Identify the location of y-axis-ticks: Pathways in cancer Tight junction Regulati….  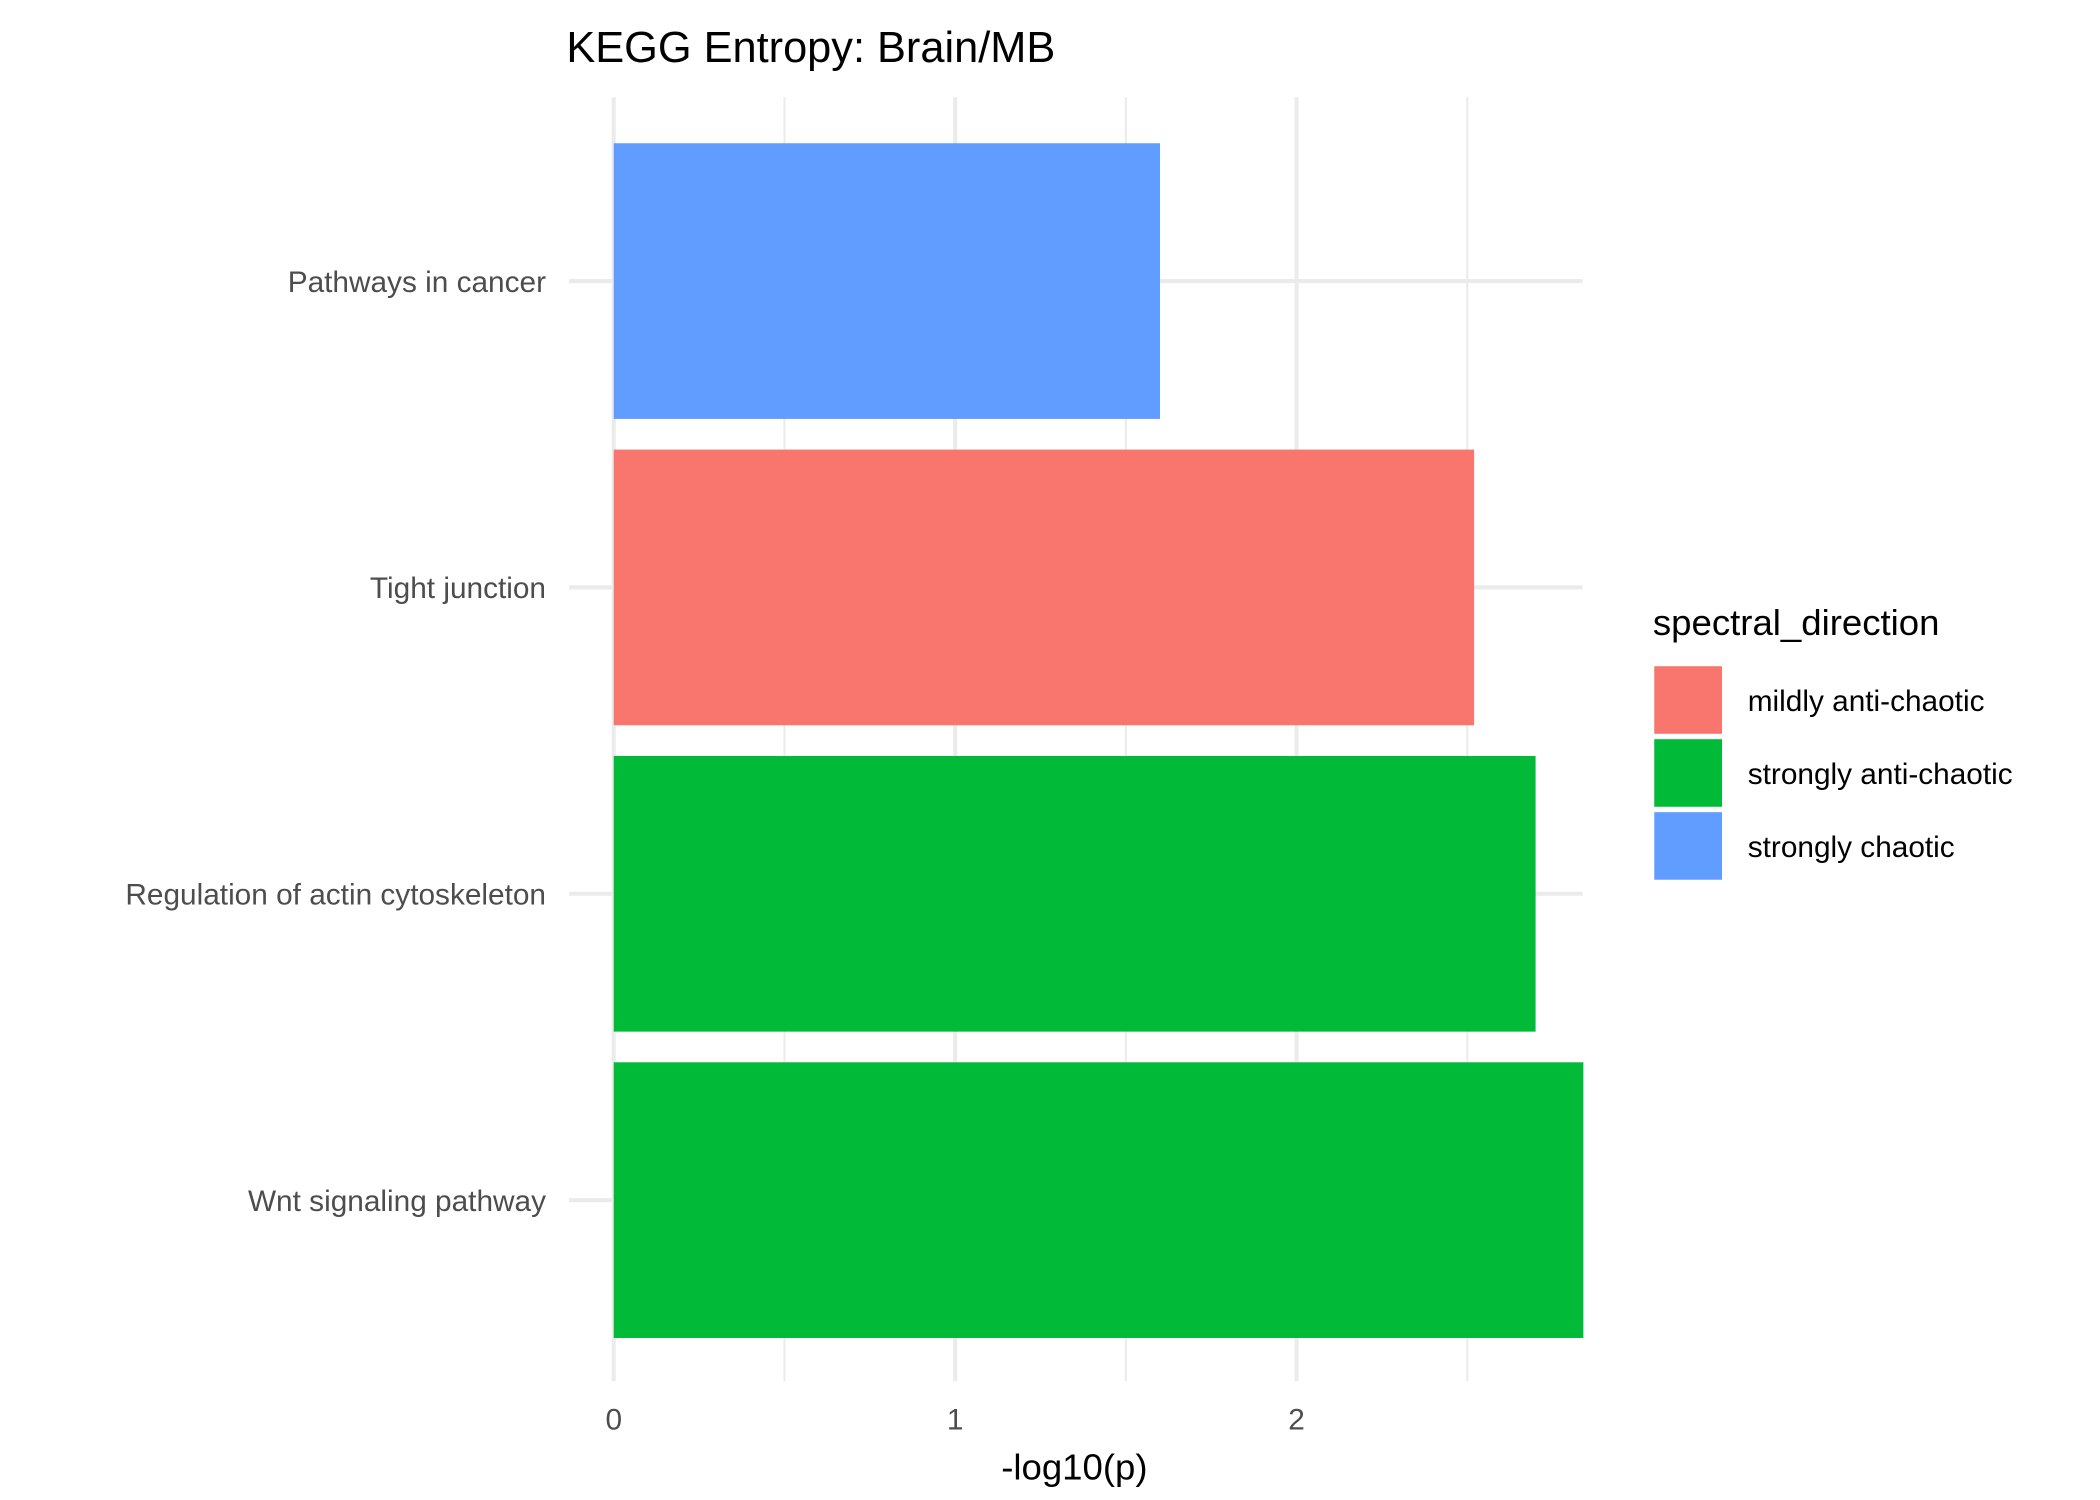
(335, 742).